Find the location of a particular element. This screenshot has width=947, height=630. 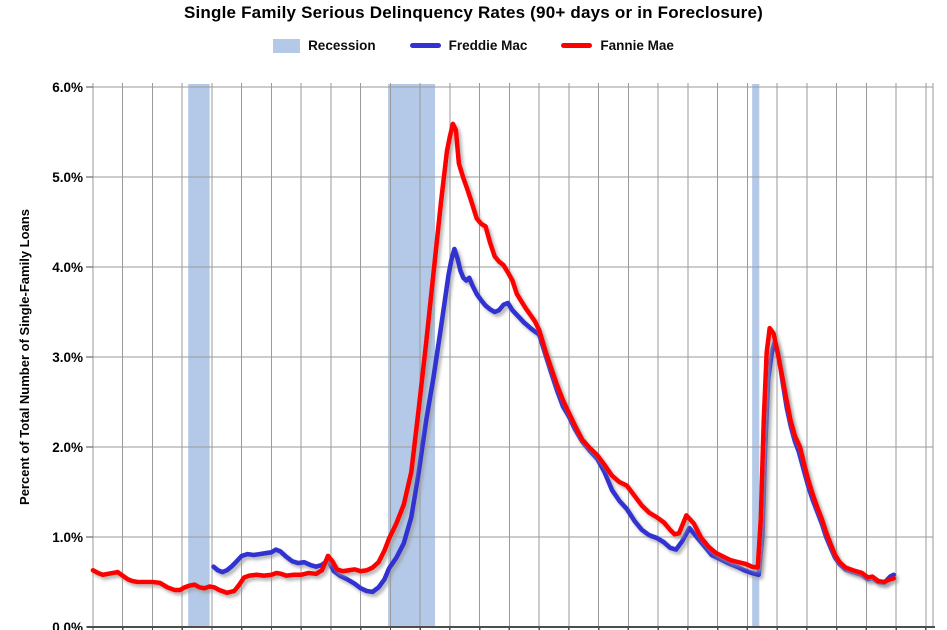

legend-item-recession: Recession is located at coordinates (324, 45).